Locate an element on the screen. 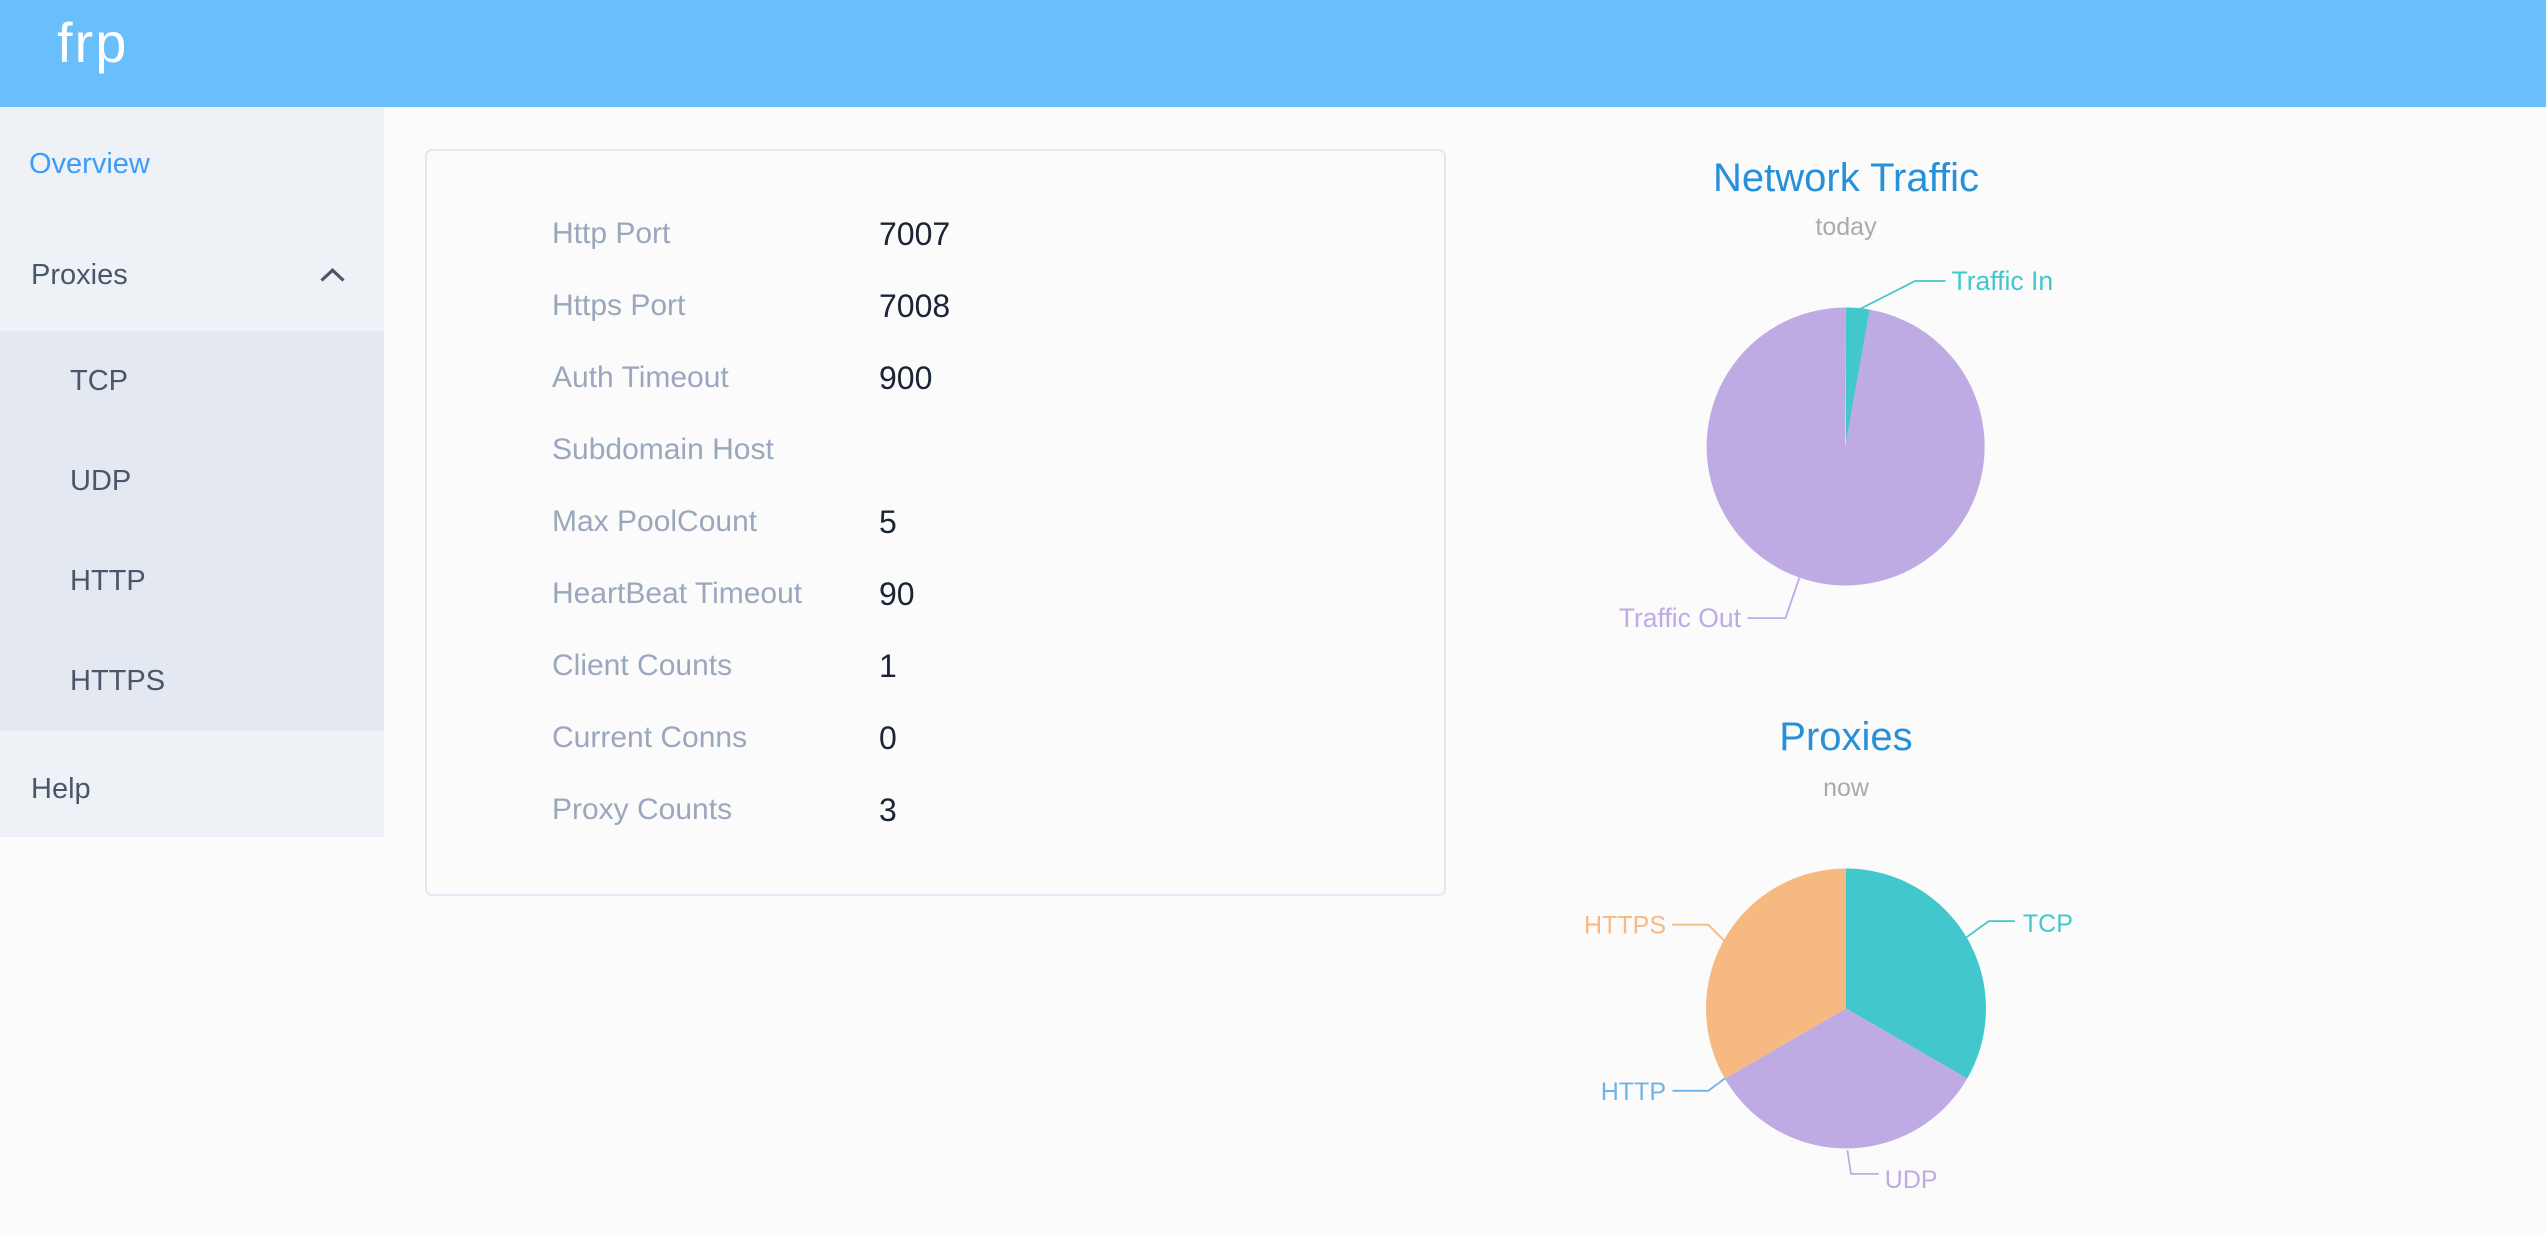 The image size is (2546, 1234). svg-text: Proxies is located at coordinates (1845, 737).